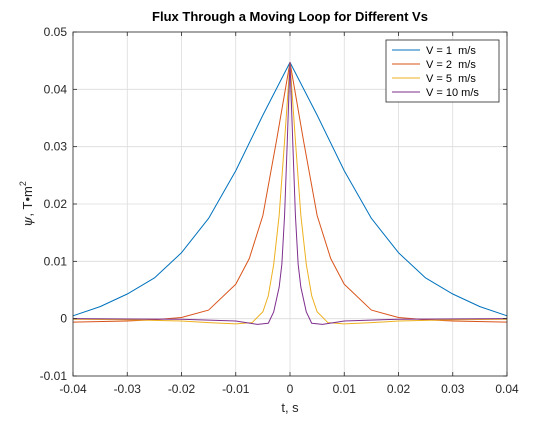 This screenshot has height=425, width=560. Describe the element at coordinates (236, 389) in the screenshot. I see `x-tick-label: -0.01` at that location.